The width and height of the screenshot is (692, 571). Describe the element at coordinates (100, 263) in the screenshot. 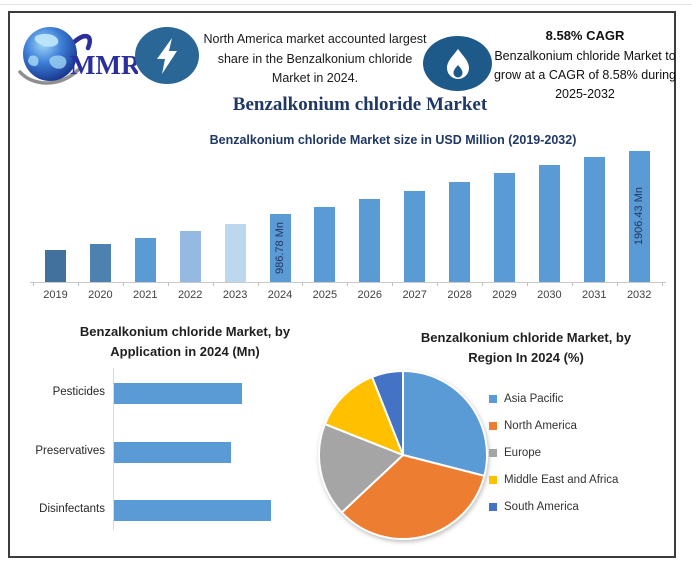

I see `size-bar-2020` at that location.